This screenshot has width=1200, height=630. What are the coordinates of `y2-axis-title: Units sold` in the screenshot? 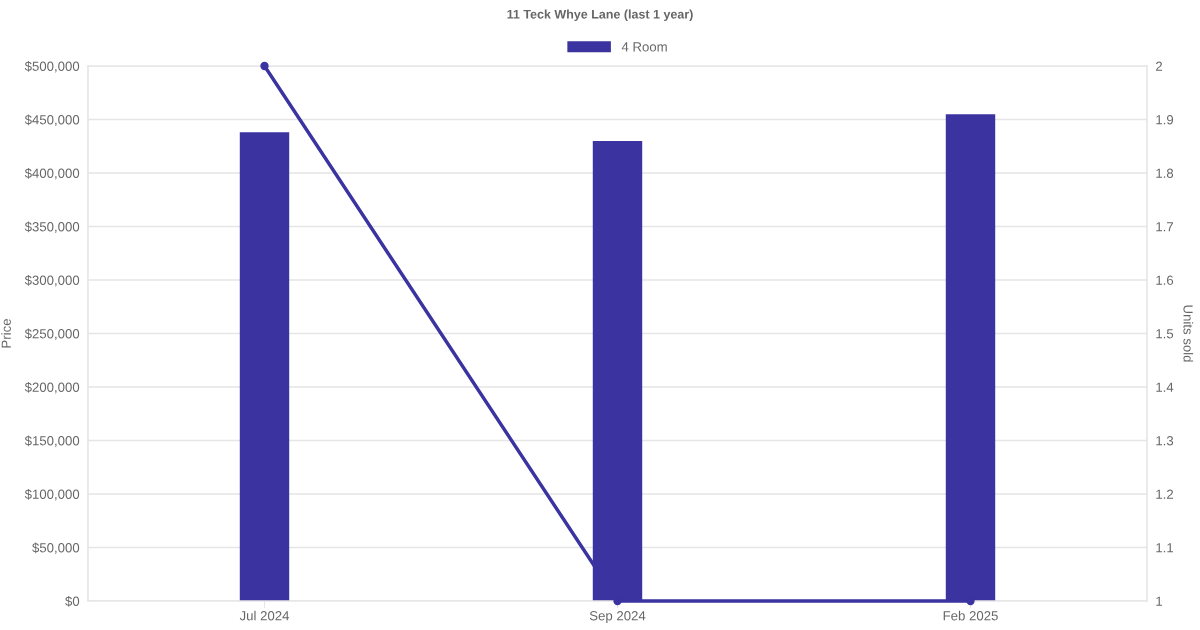 It's located at (1188, 333).